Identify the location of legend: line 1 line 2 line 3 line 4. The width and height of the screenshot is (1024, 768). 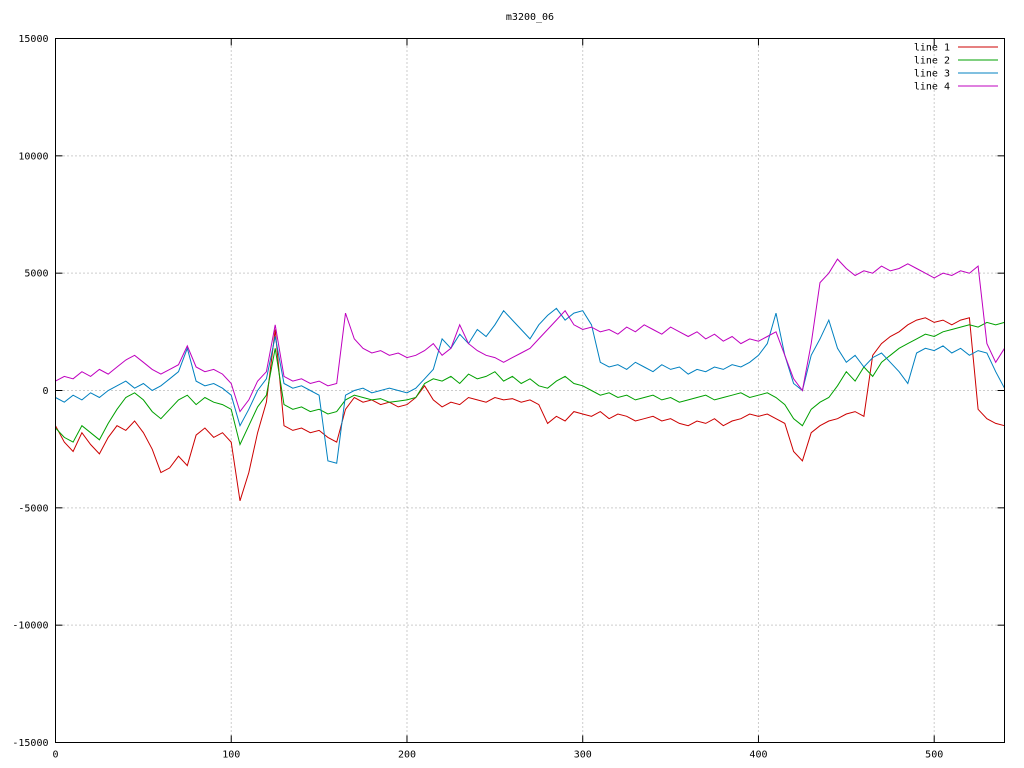
(956, 68).